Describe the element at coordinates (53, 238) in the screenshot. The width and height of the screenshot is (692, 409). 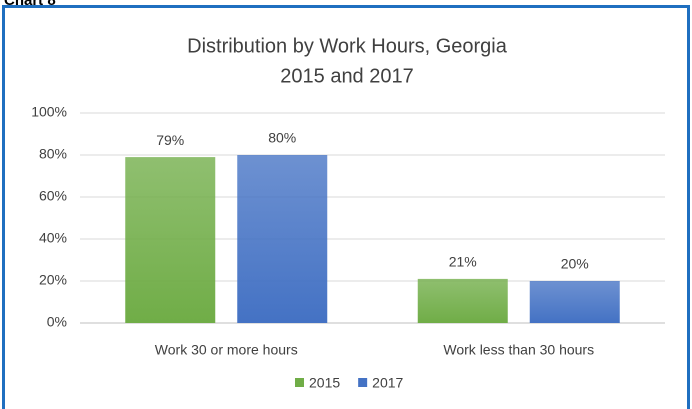
I see `y-tick-label: 40%` at that location.